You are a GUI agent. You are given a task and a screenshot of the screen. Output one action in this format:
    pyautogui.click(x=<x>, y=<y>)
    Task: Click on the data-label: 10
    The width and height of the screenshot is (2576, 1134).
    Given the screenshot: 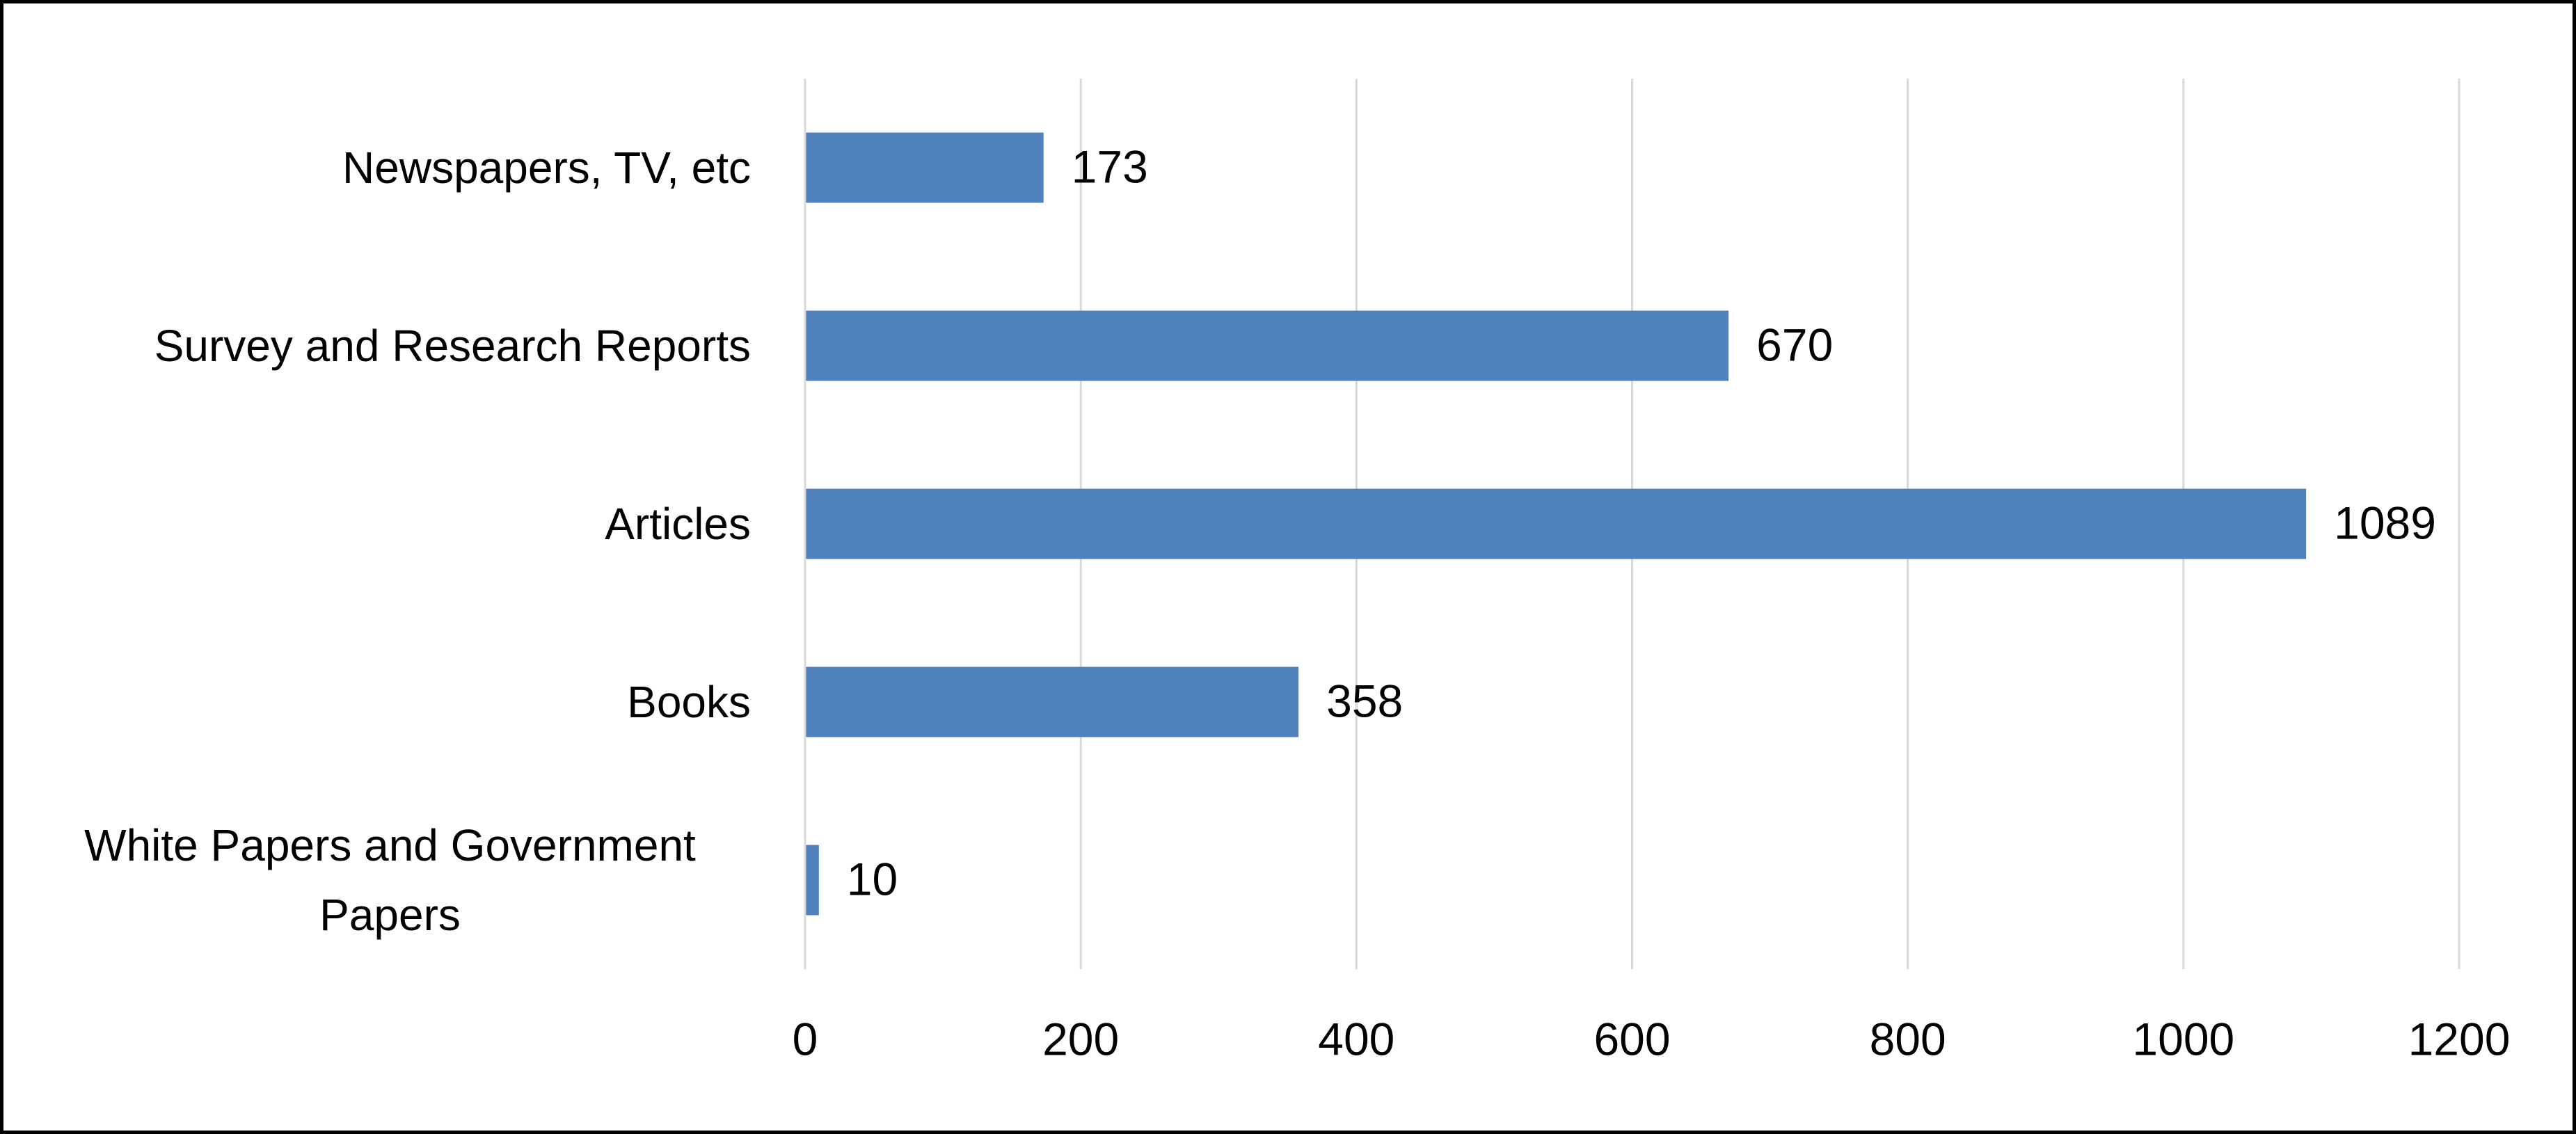 What is the action you would take?
    pyautogui.click(x=872, y=878)
    